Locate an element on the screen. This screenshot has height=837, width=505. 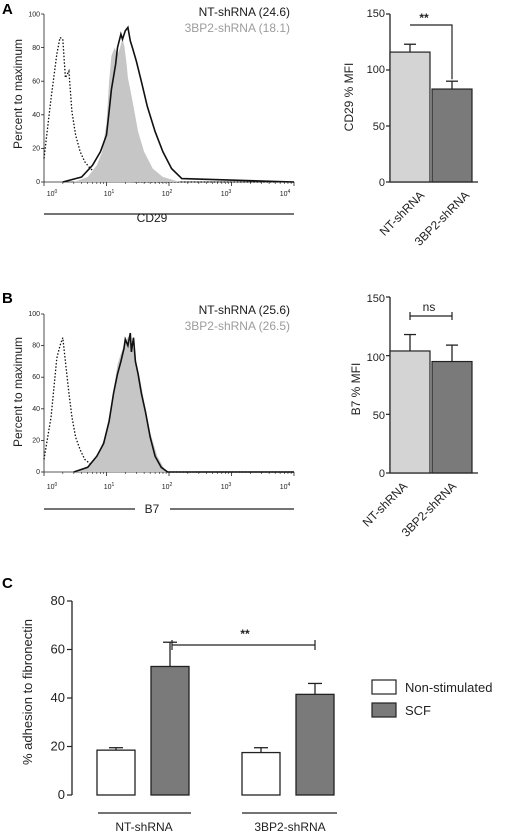
bar-b-plot-area is located at coordinates (432, 385).